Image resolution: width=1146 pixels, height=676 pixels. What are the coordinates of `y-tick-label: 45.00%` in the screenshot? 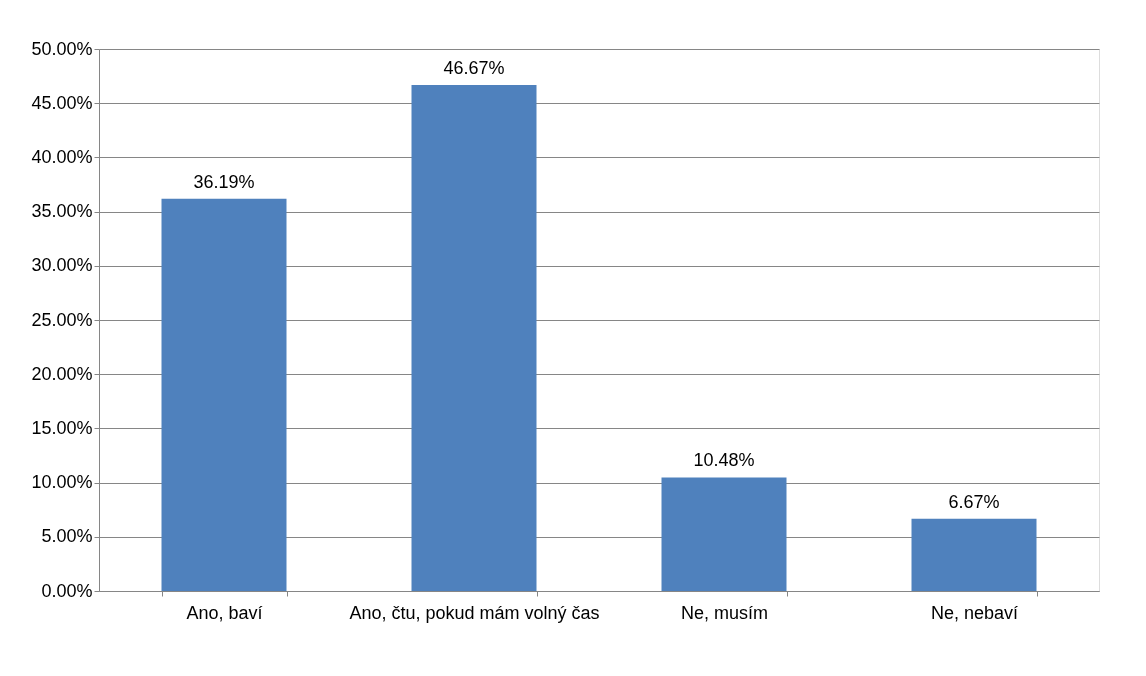 It's located at (62, 102).